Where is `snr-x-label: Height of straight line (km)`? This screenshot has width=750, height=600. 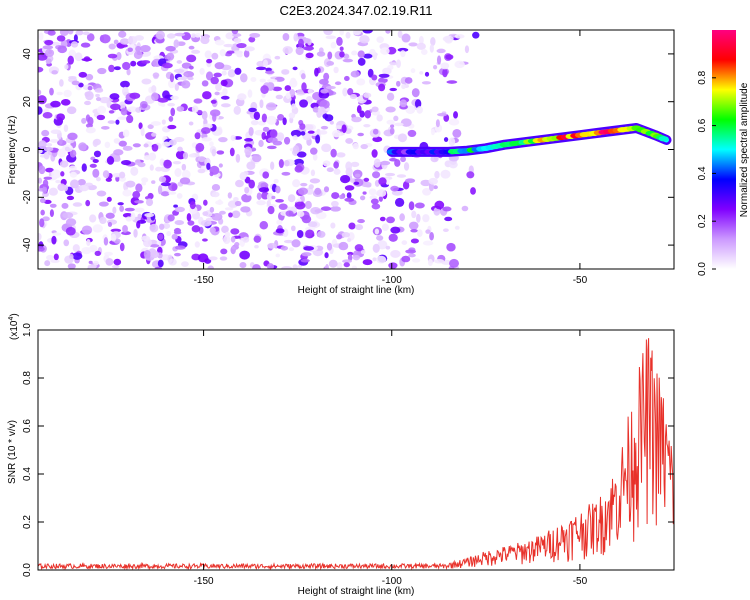
snr-x-label: Height of straight line (km) is located at coordinates (356, 591).